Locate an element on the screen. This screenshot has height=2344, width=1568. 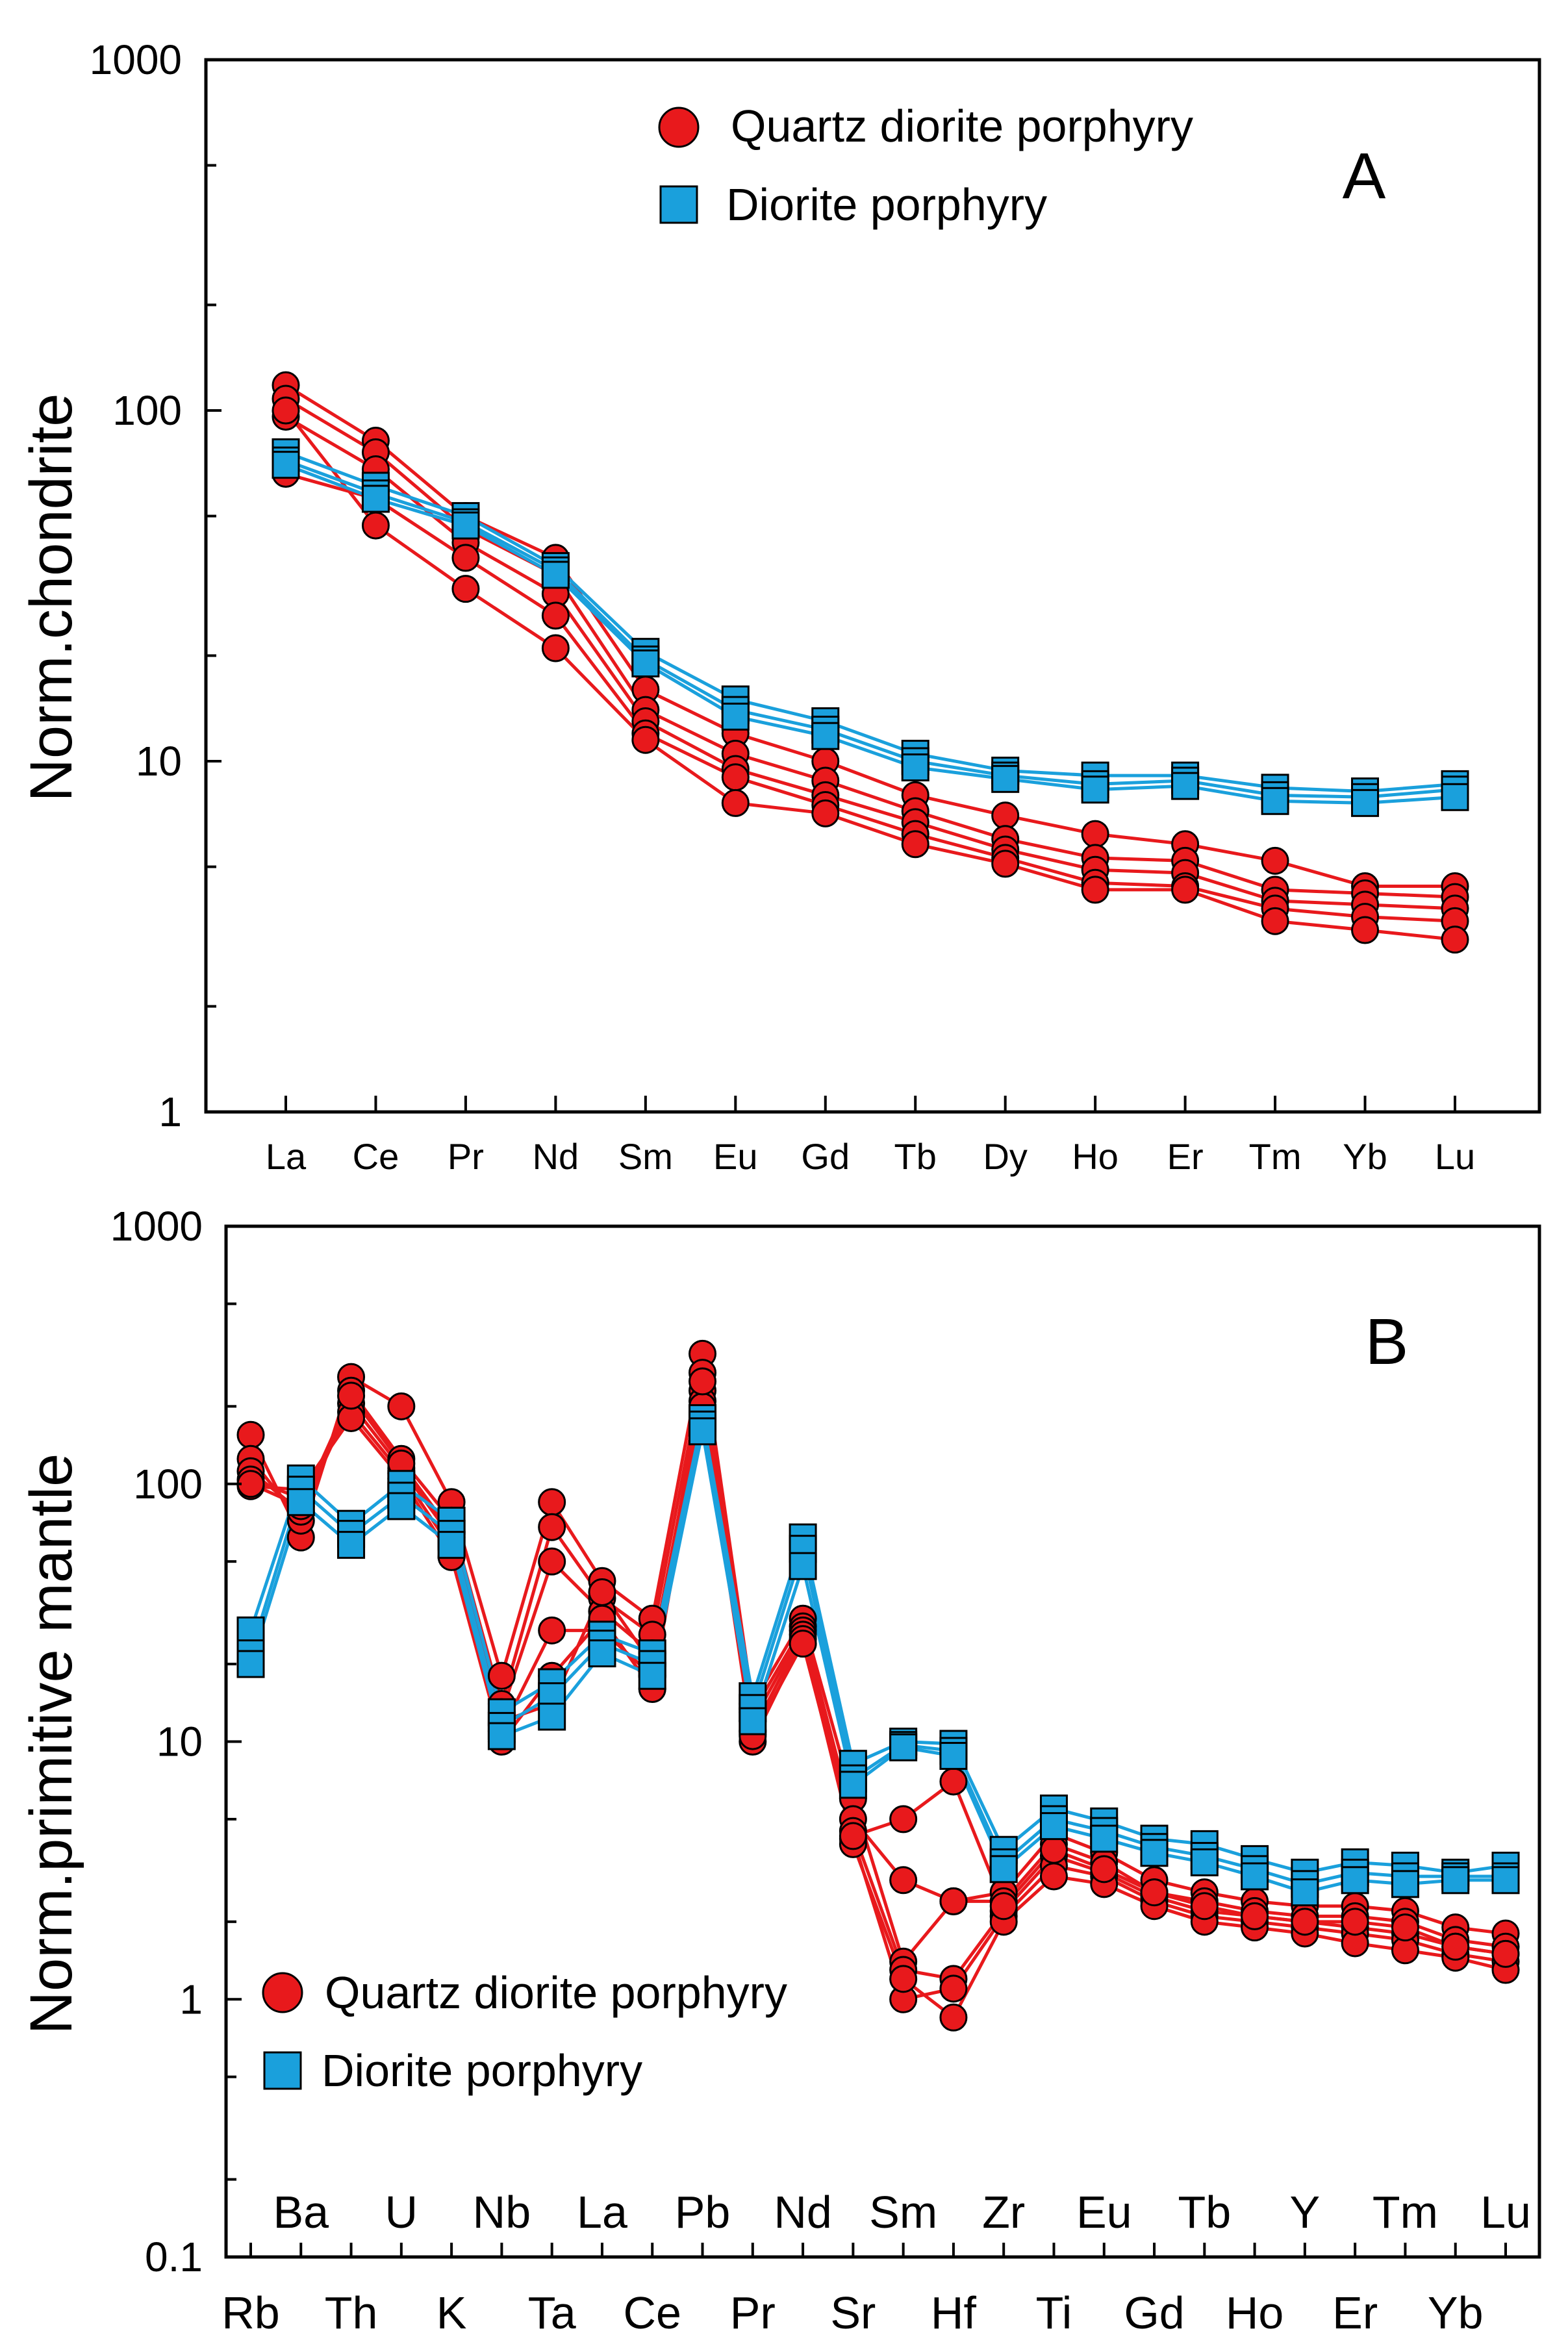
panel-b-xtick-label-pb: Pb is located at coordinates (703, 2212).